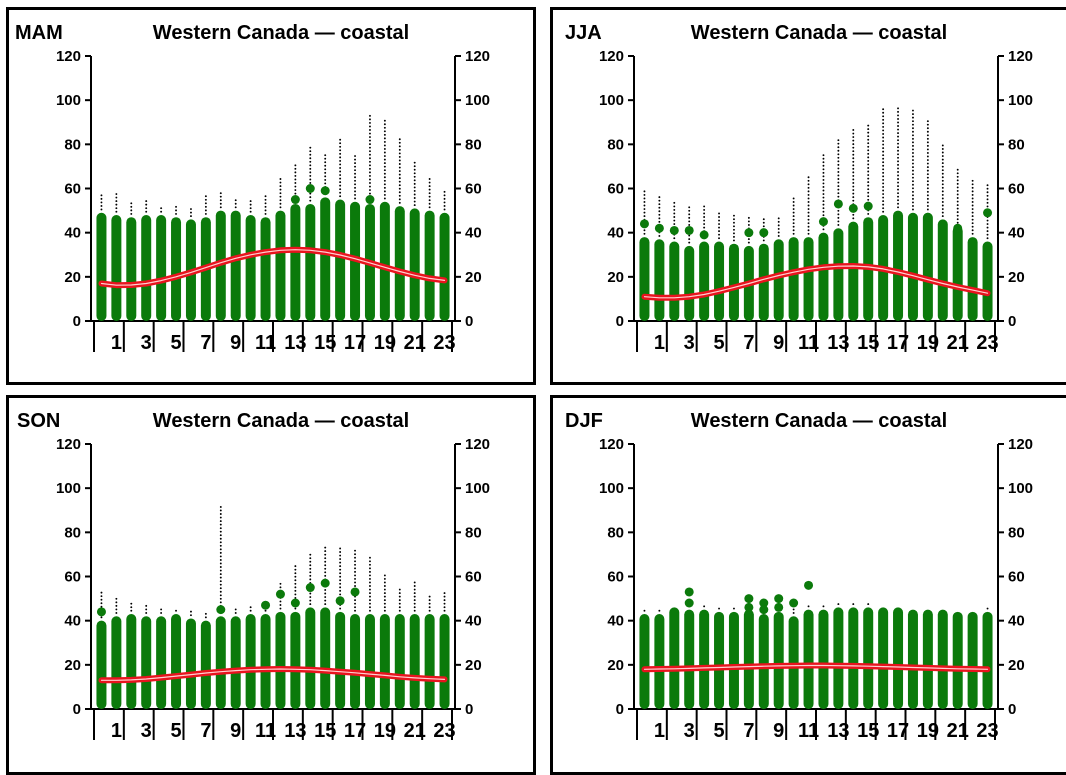 The width and height of the screenshot is (1066, 775). What do you see at coordinates (235, 343) in the screenshot?
I see `x-tick-label: 9` at bounding box center [235, 343].